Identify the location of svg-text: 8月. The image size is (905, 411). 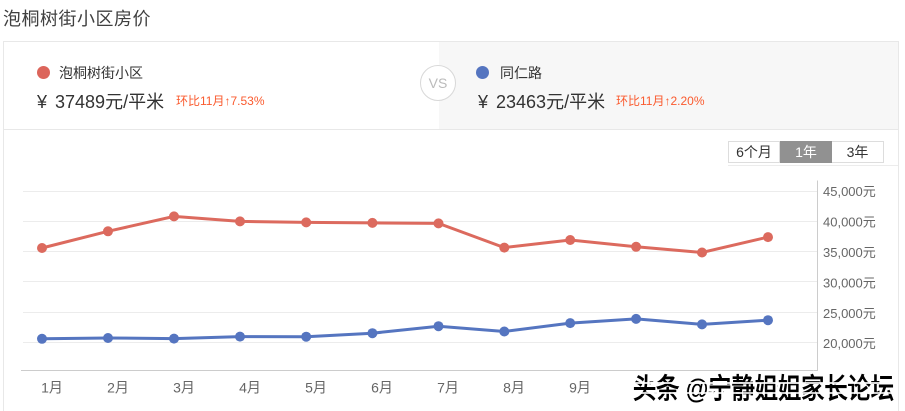
(514, 388).